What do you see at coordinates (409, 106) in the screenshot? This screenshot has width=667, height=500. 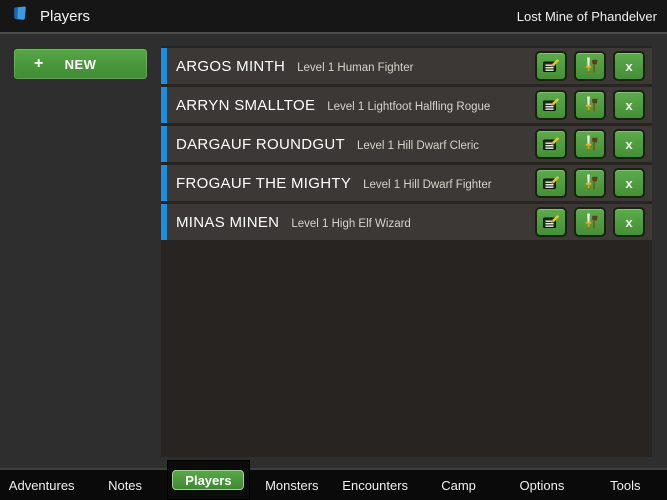 I see `player-details: Level 1 Lightfoot Halfling Rogue` at bounding box center [409, 106].